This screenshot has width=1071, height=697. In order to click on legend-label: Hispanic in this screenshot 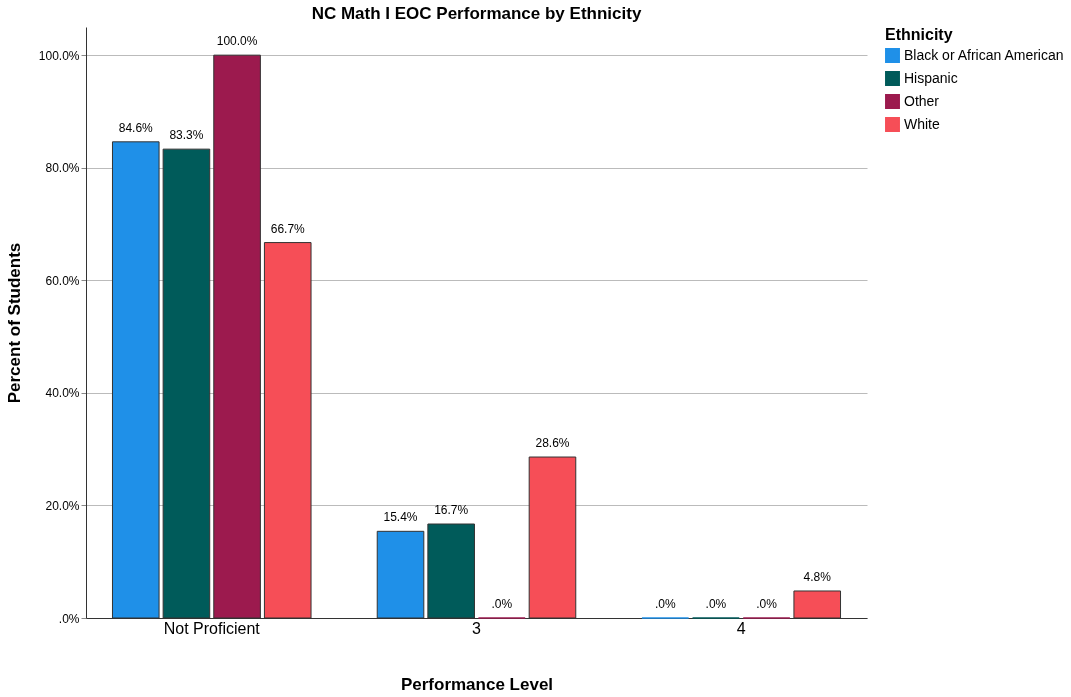, I will do `click(931, 77)`.